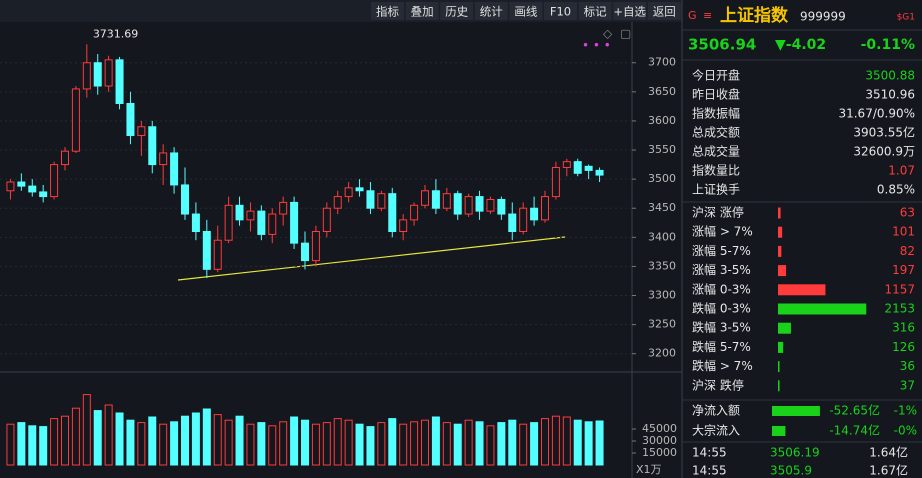 The image size is (922, 478). I want to click on toolbar-label: 统计, so click(491, 12).